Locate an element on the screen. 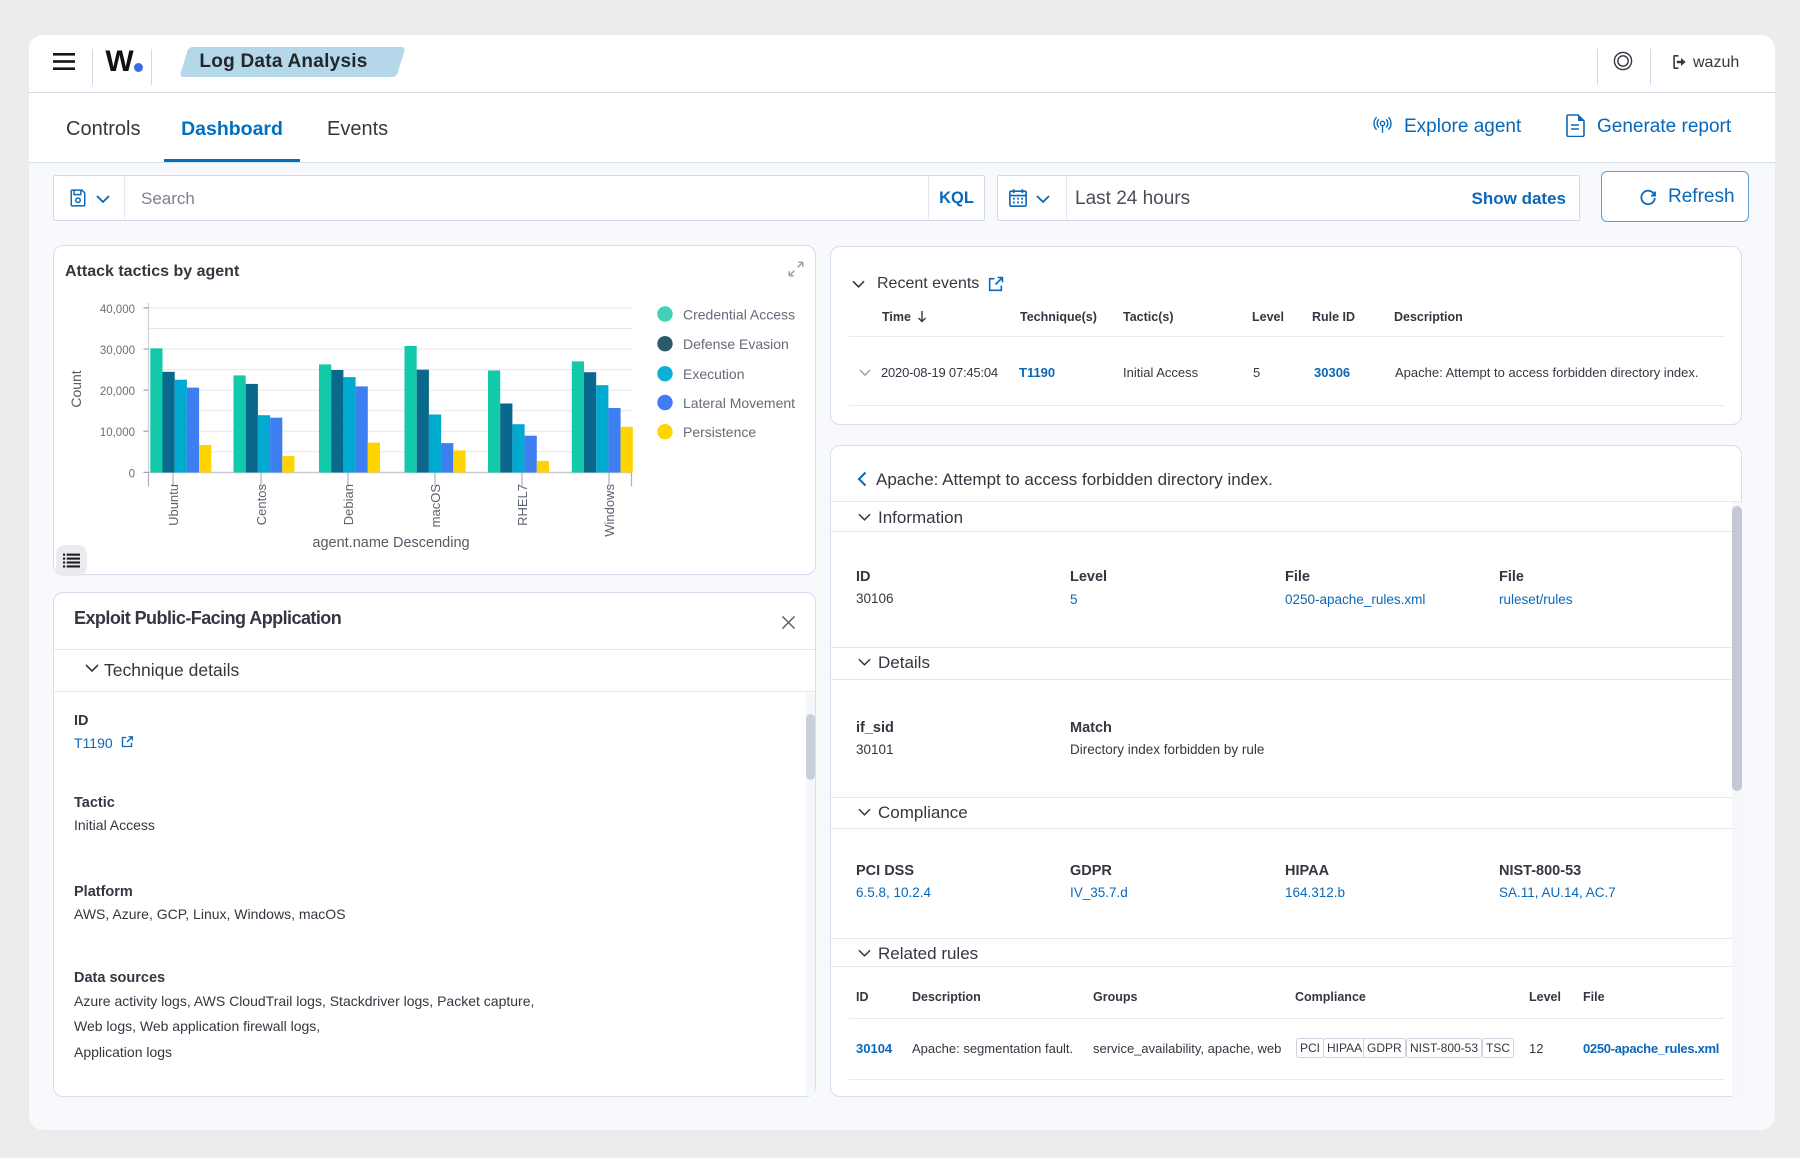  svg-text: 20,000 is located at coordinates (117, 392).